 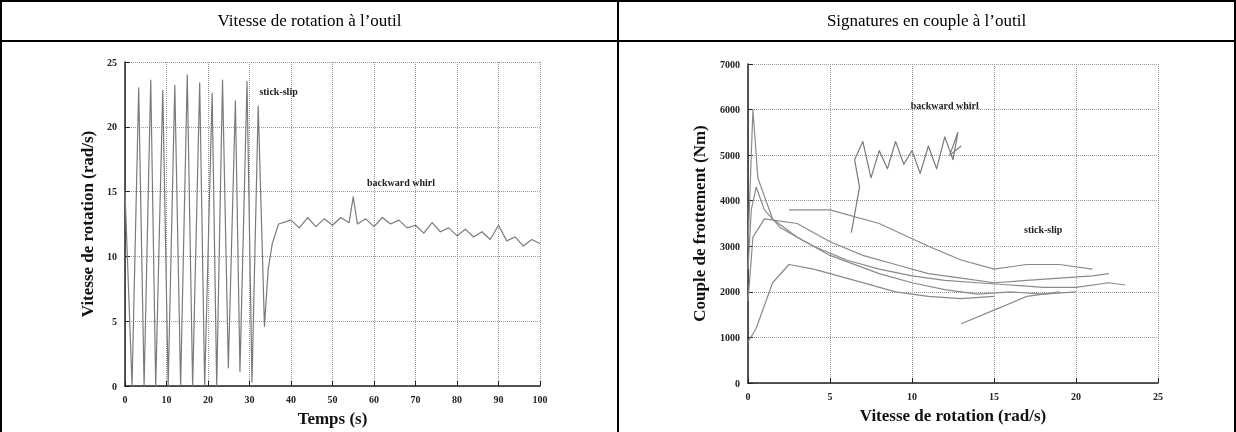 What do you see at coordinates (1158, 396) in the screenshot?
I see `x-tick-label: 25` at bounding box center [1158, 396].